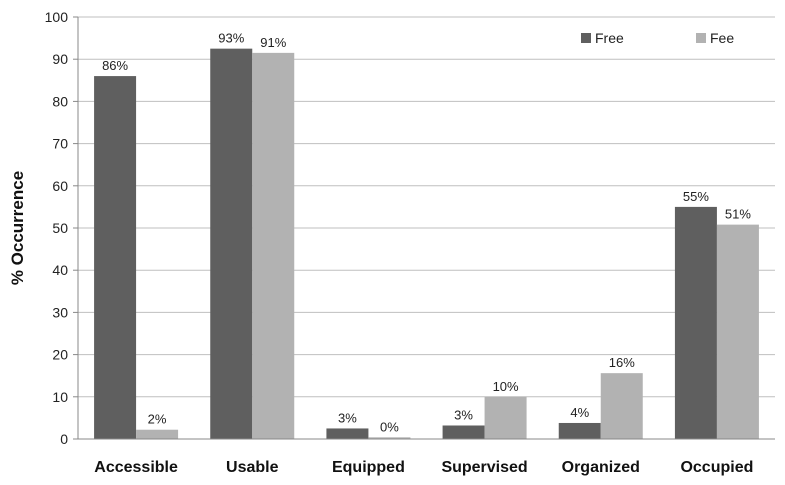  I want to click on legend-swatch-fee, so click(701, 38).